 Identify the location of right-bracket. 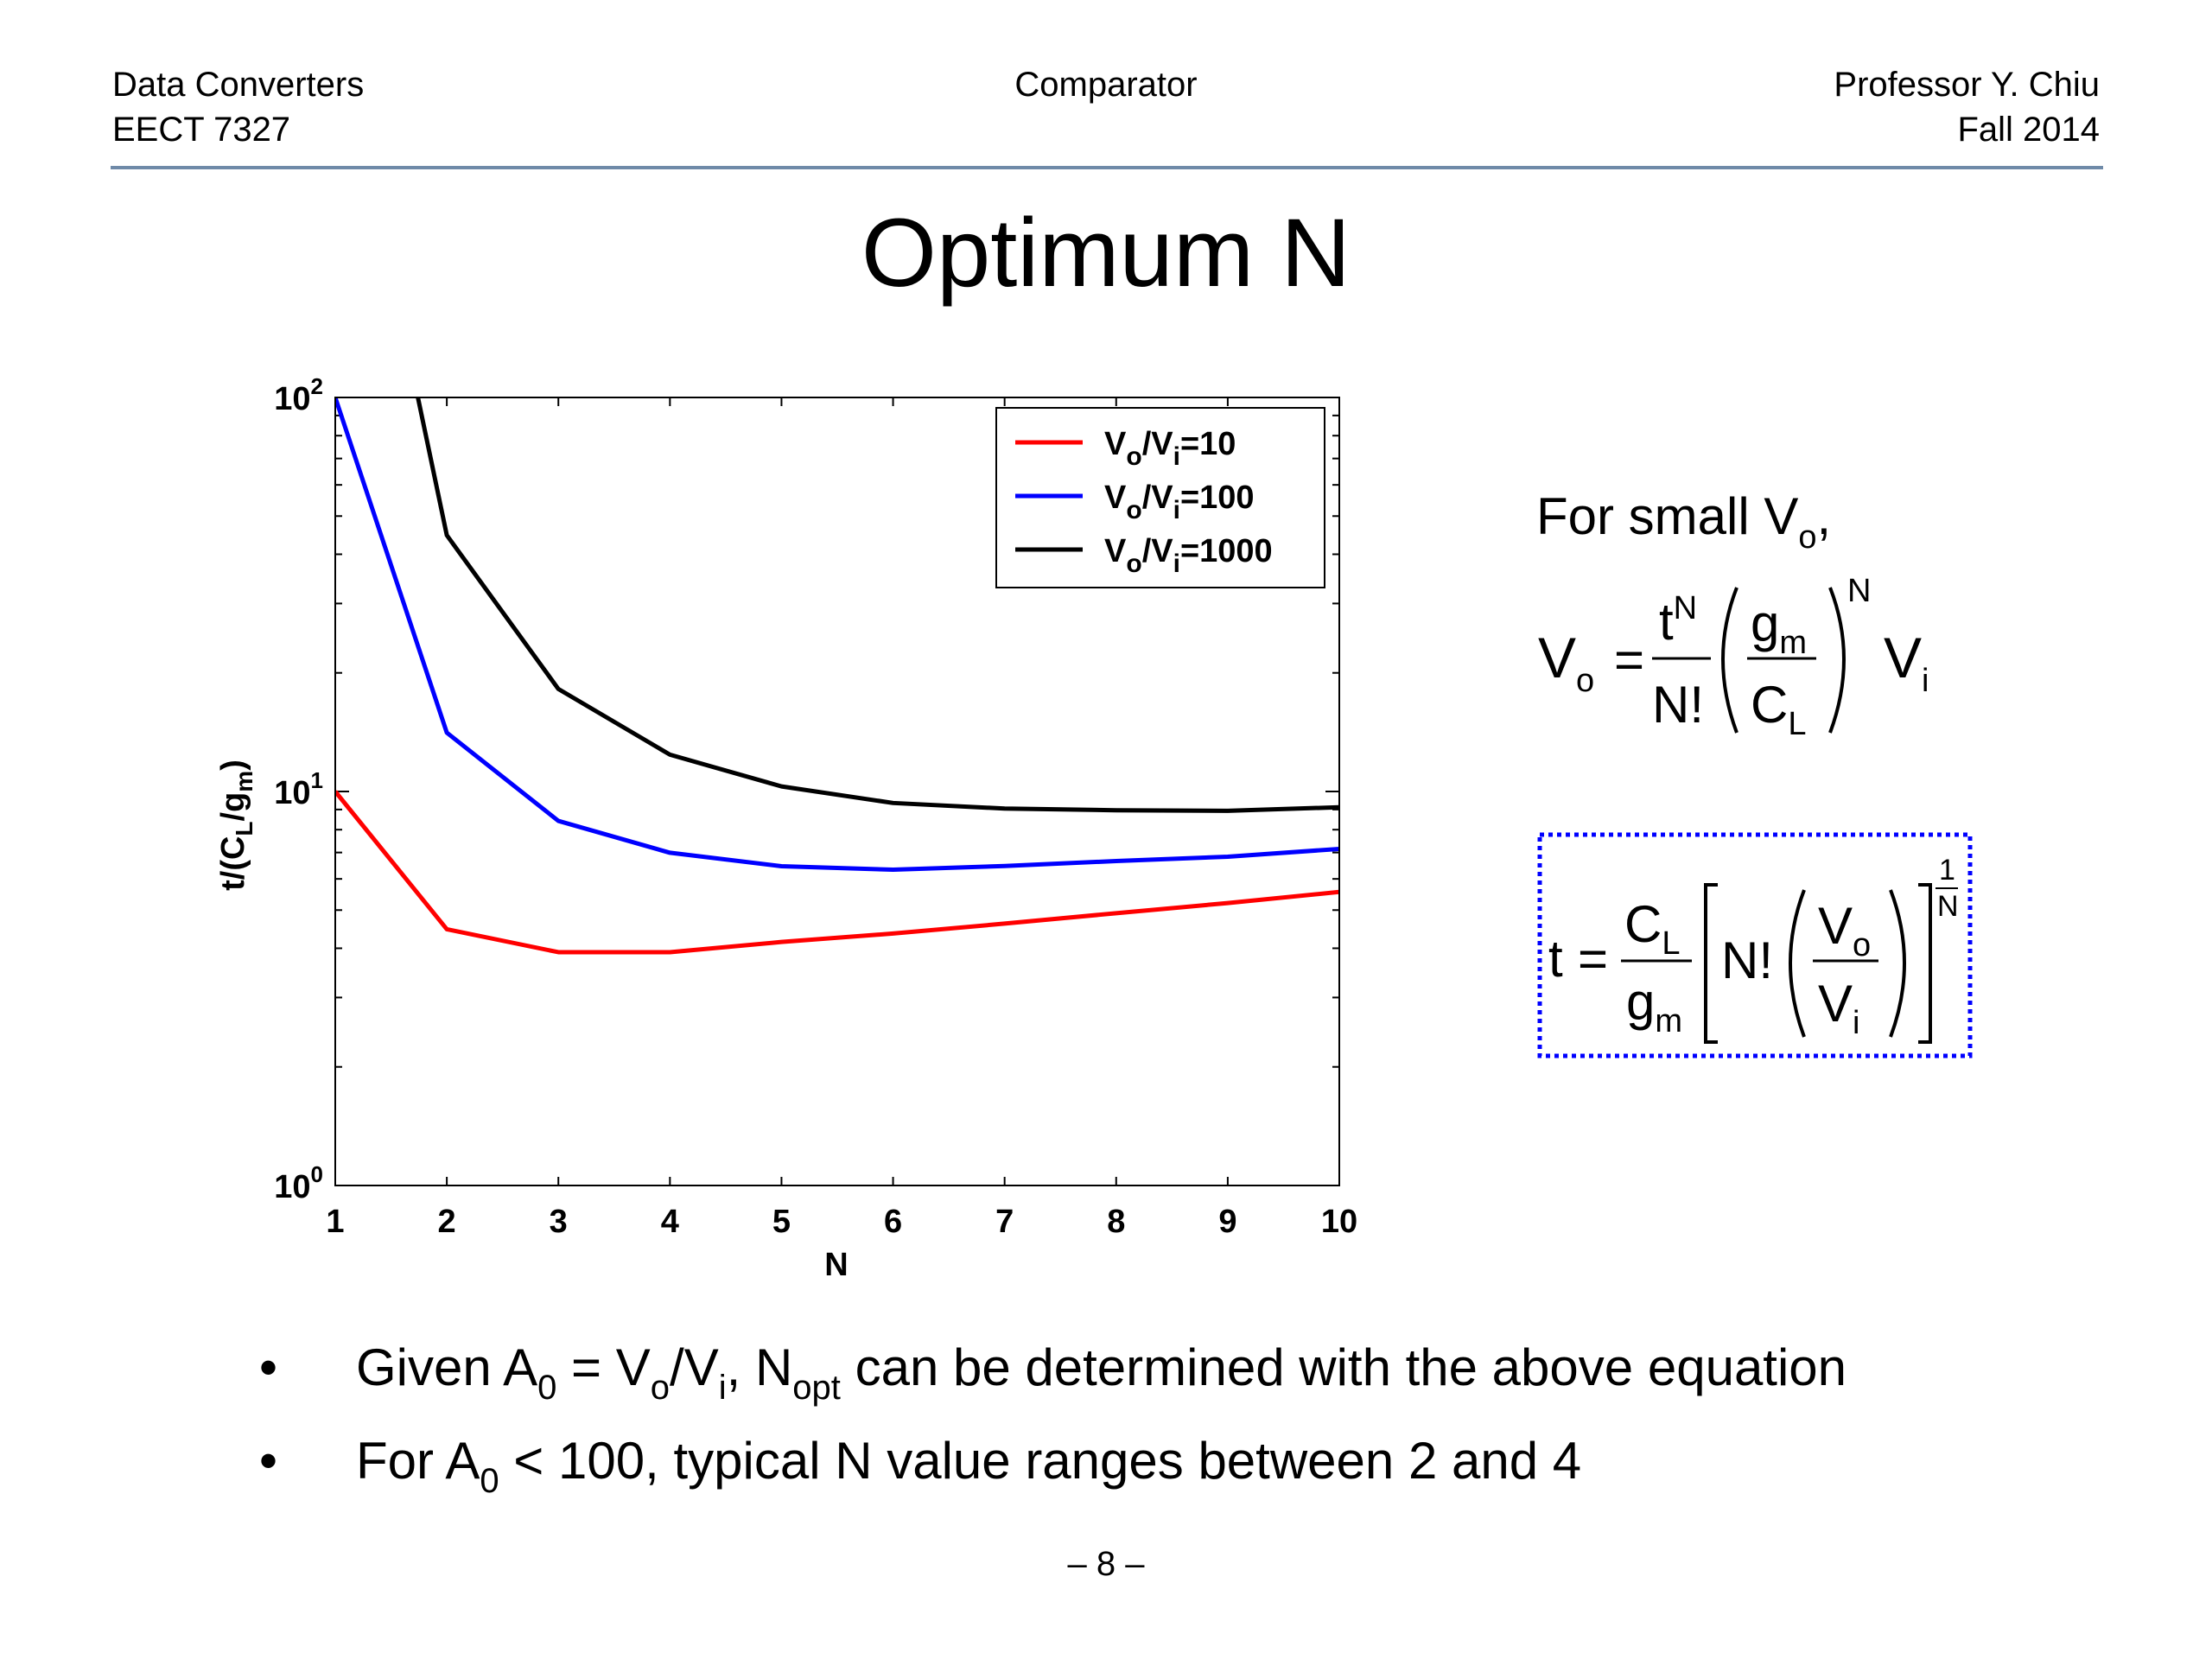
(1925, 963).